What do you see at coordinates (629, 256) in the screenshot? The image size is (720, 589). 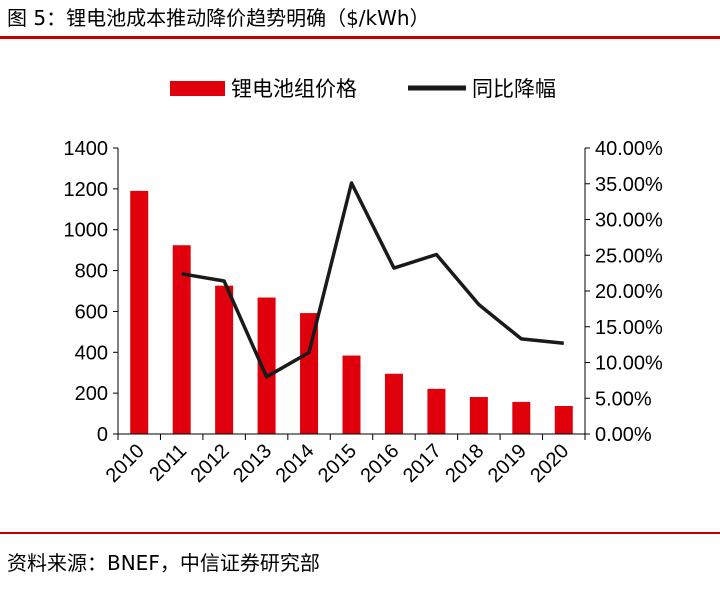 I see `right-tick-label: 25.00%` at bounding box center [629, 256].